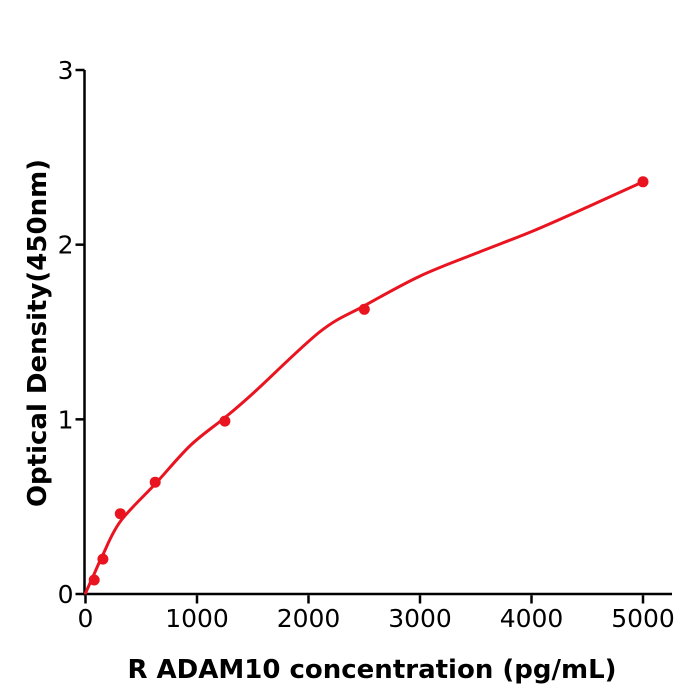 The width and height of the screenshot is (700, 700). Describe the element at coordinates (66, 419) in the screenshot. I see `y-tick-label: 1` at that location.